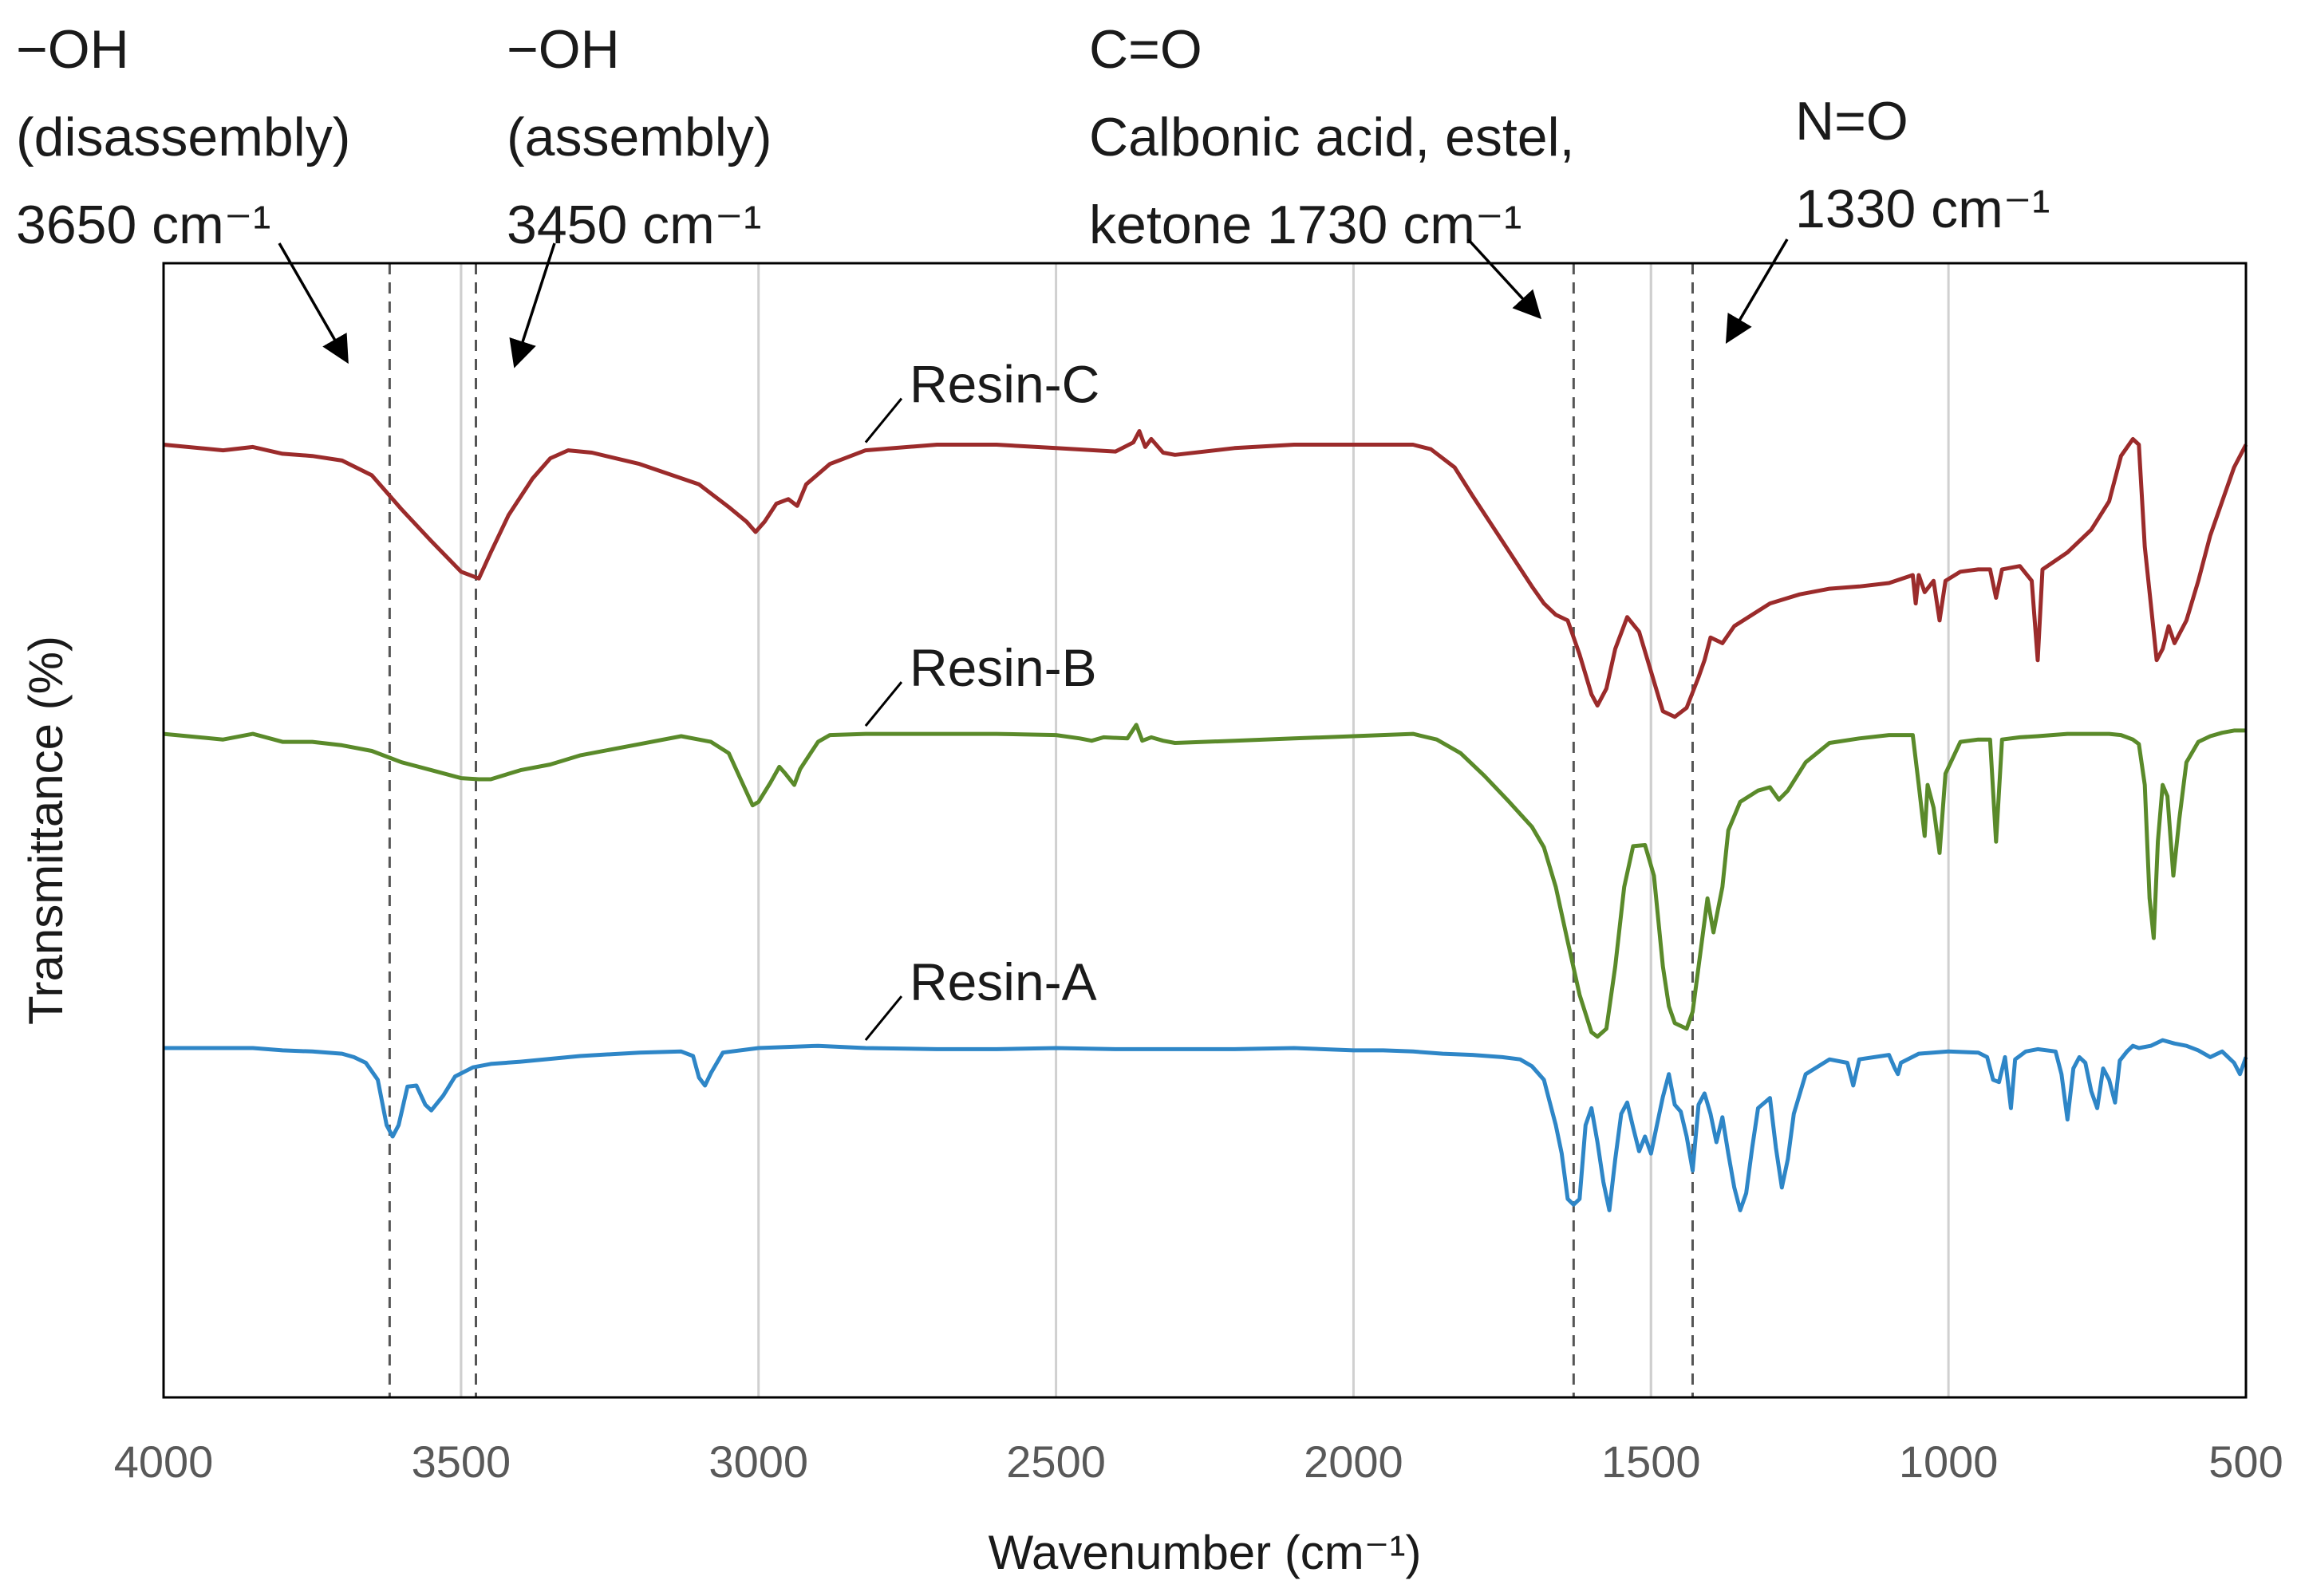  I want to click on annotation-4-arrow, so click(1757, 291).